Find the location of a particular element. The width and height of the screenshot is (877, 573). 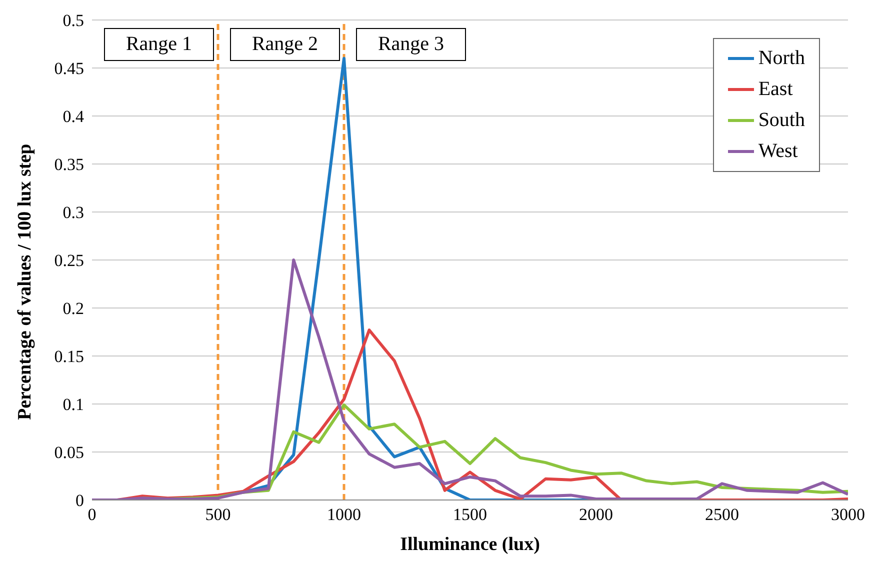

y-axis-title: Percentage of values / 100 lux step is located at coordinates (25, 282).